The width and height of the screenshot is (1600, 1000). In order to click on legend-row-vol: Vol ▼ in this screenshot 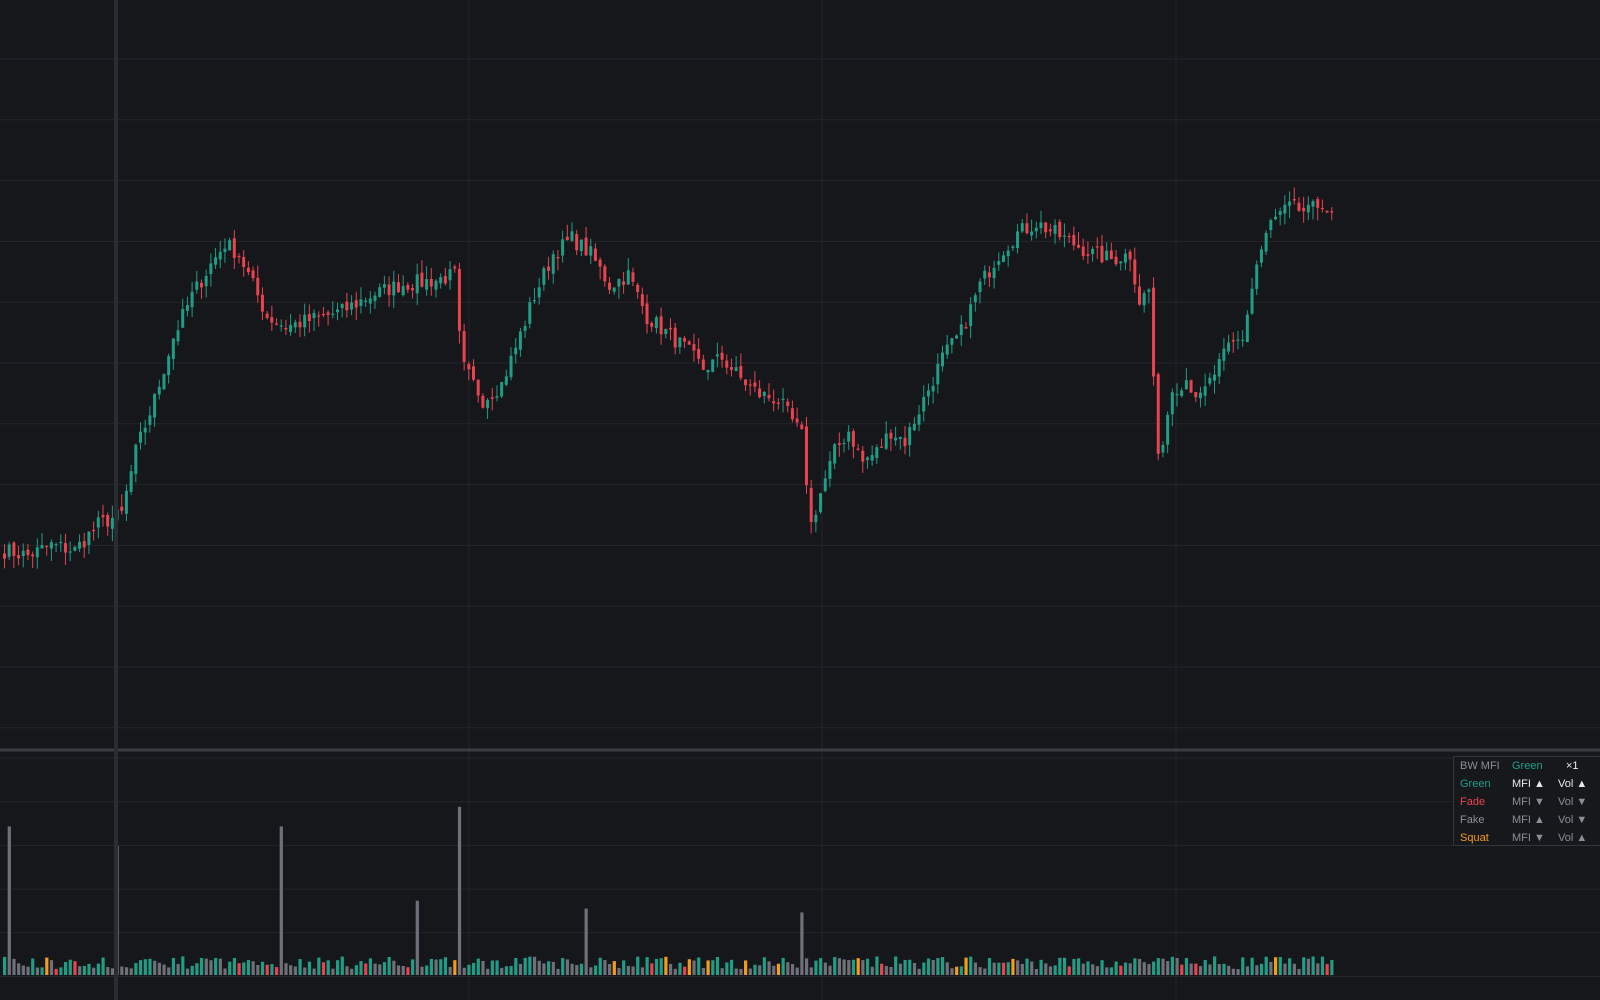, I will do `click(1573, 802)`.